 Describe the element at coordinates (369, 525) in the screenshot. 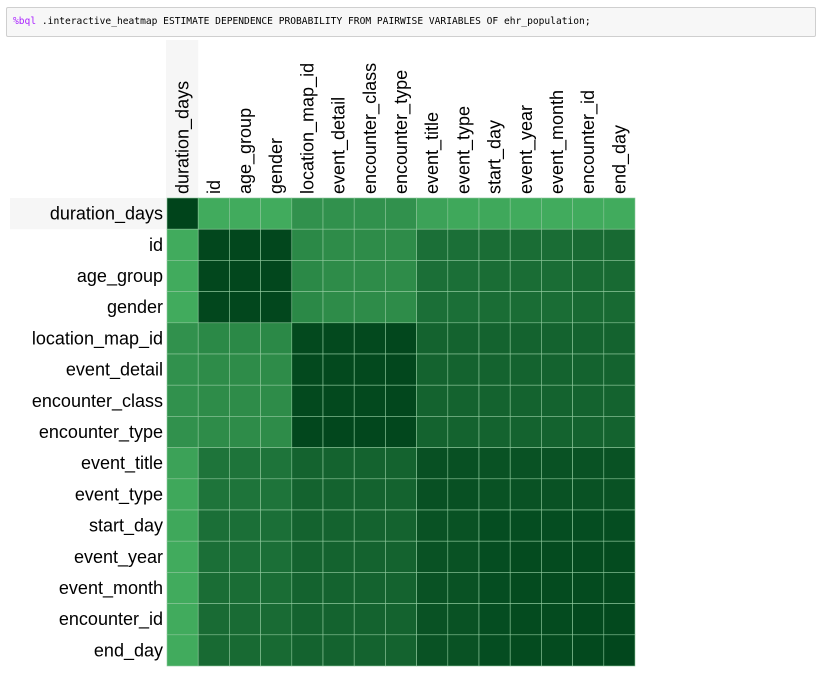

I see `heatmap-cell-start_day-encounter_class` at that location.